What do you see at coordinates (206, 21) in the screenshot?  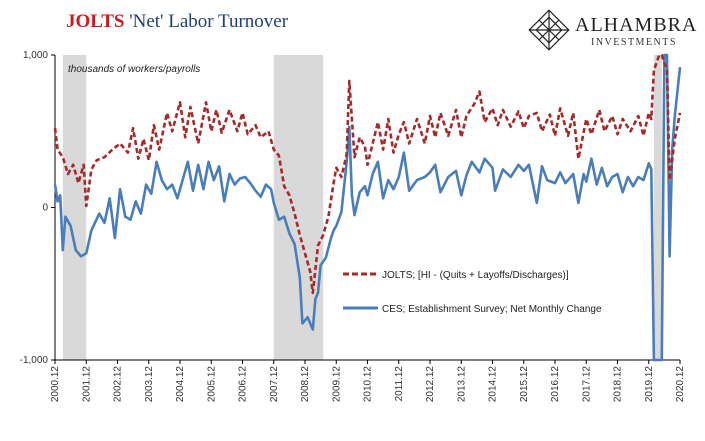 I see `title-rest: 'Net' Labor Turnover` at bounding box center [206, 21].